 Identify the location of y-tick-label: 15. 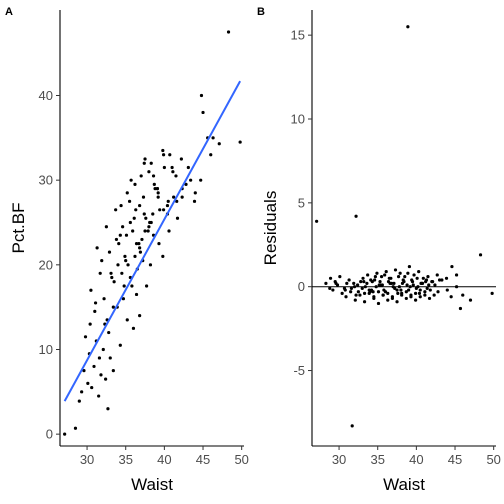
(298, 35).